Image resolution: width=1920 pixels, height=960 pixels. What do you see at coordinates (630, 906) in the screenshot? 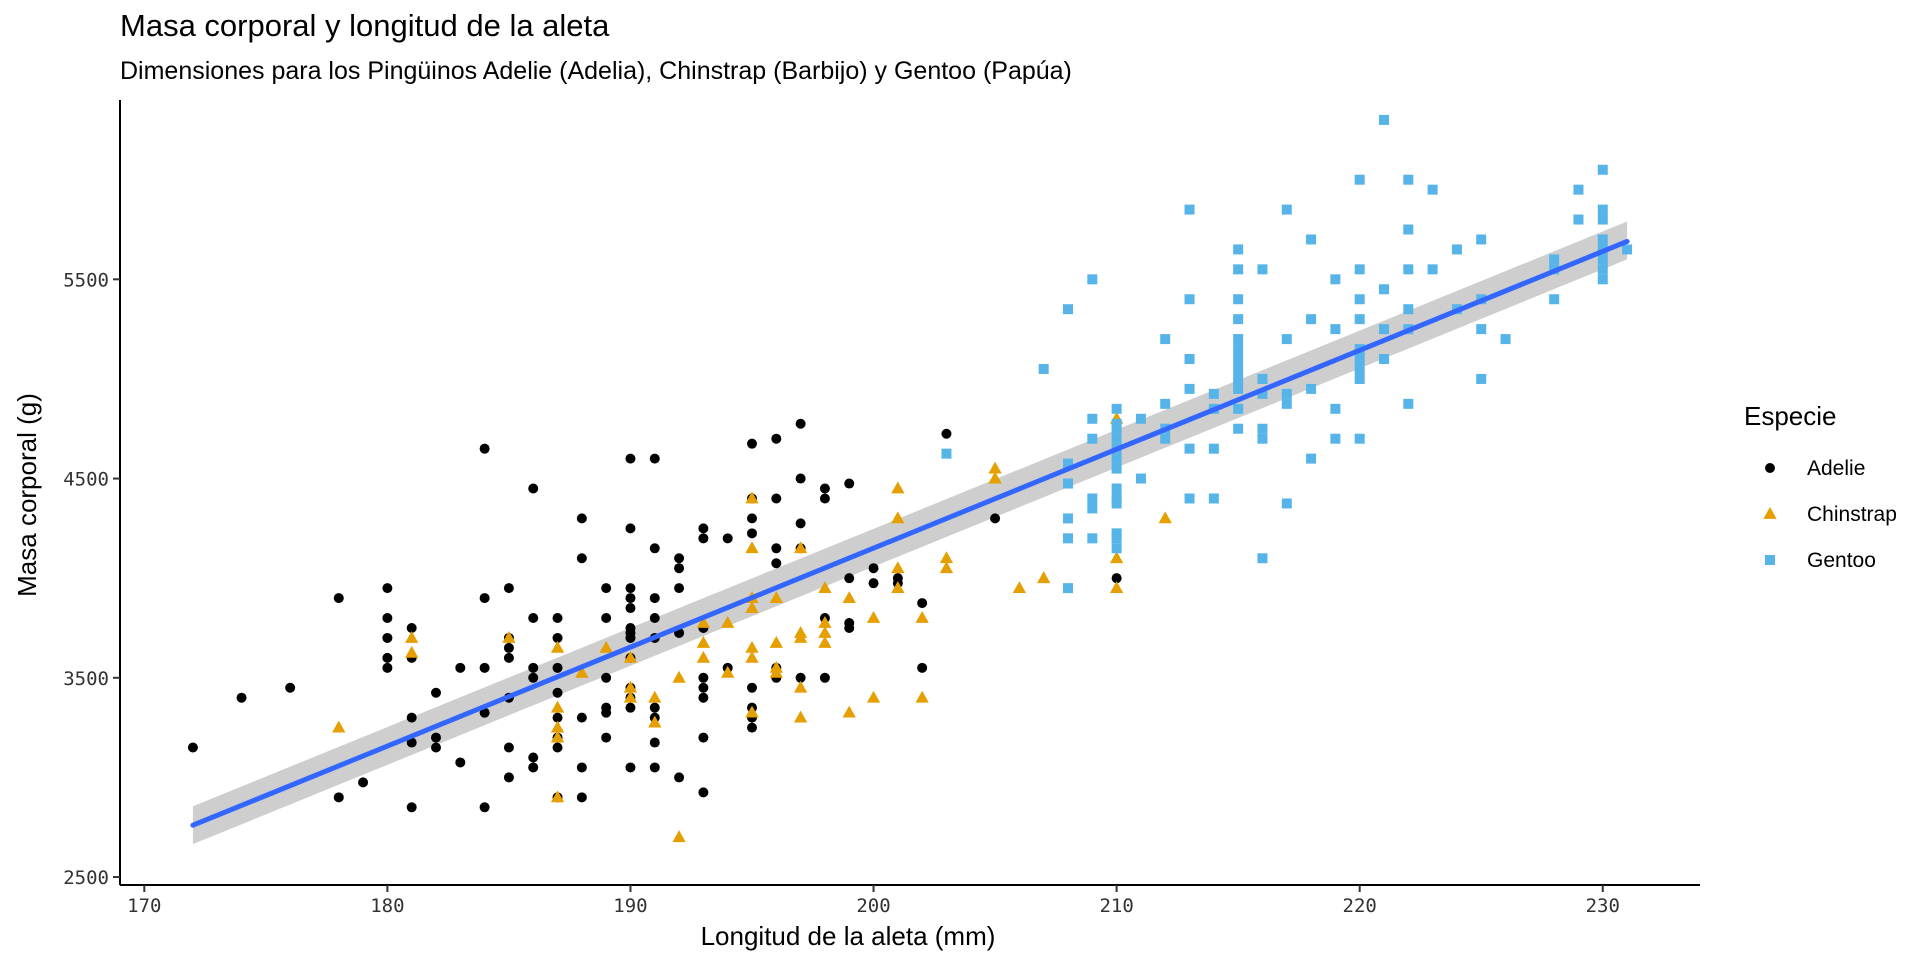
I see `x-tick-label: 190` at bounding box center [630, 906].